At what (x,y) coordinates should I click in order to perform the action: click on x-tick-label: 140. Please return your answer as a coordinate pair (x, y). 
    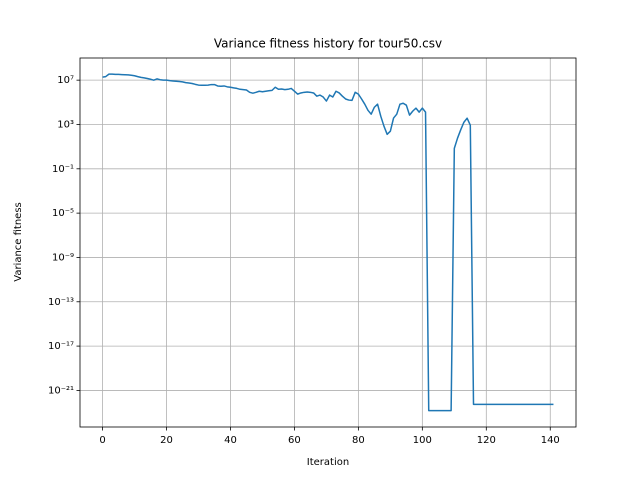
    Looking at the image, I should click on (550, 440).